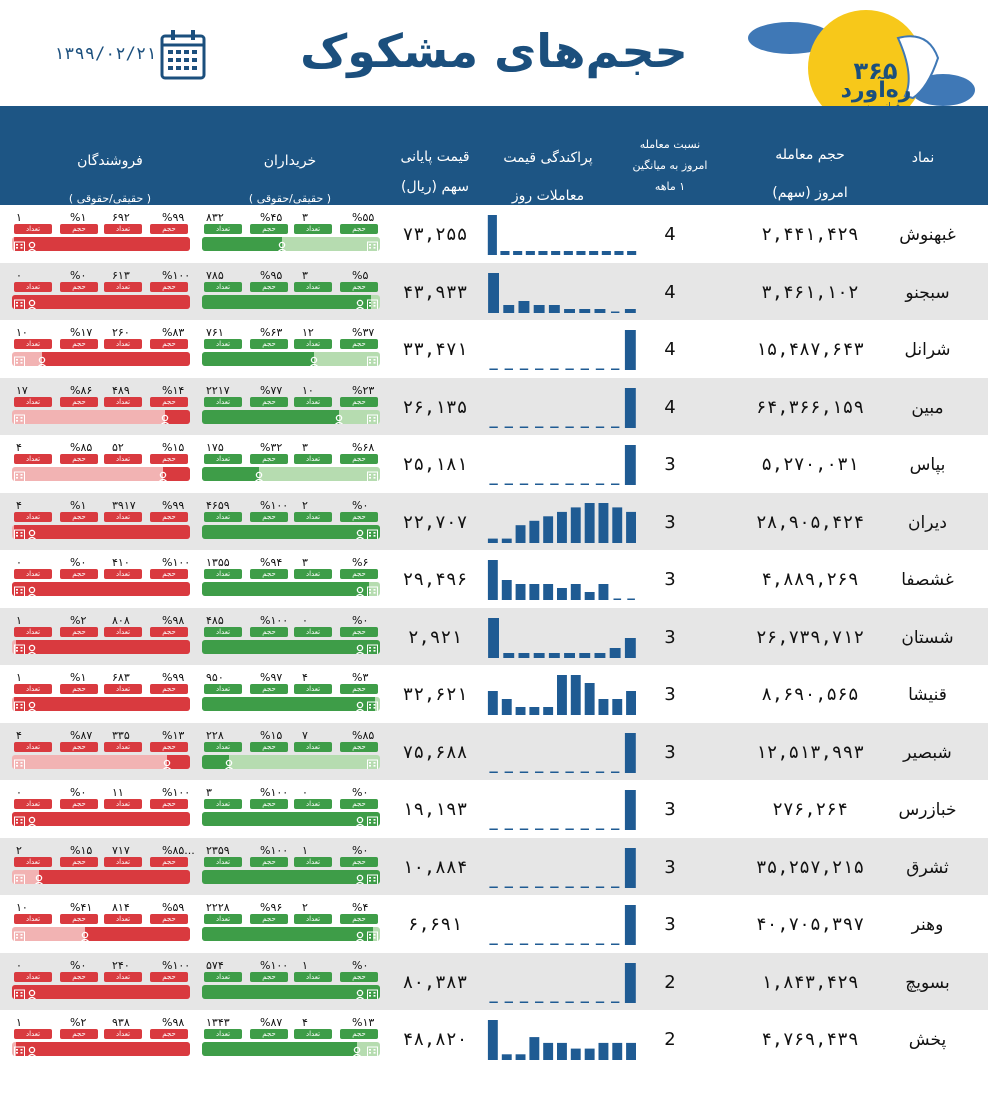  What do you see at coordinates (305, 1022) in the screenshot?
I see `buy-c1-value: ۴` at bounding box center [305, 1022].